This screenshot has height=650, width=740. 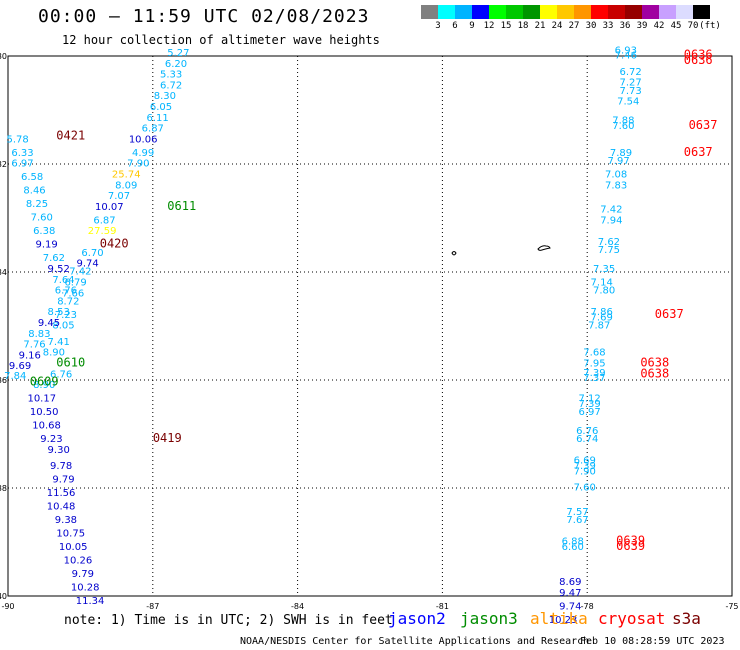 What do you see at coordinates (574, 26) in the screenshot?
I see `scale-tick-label: 27` at bounding box center [574, 26].